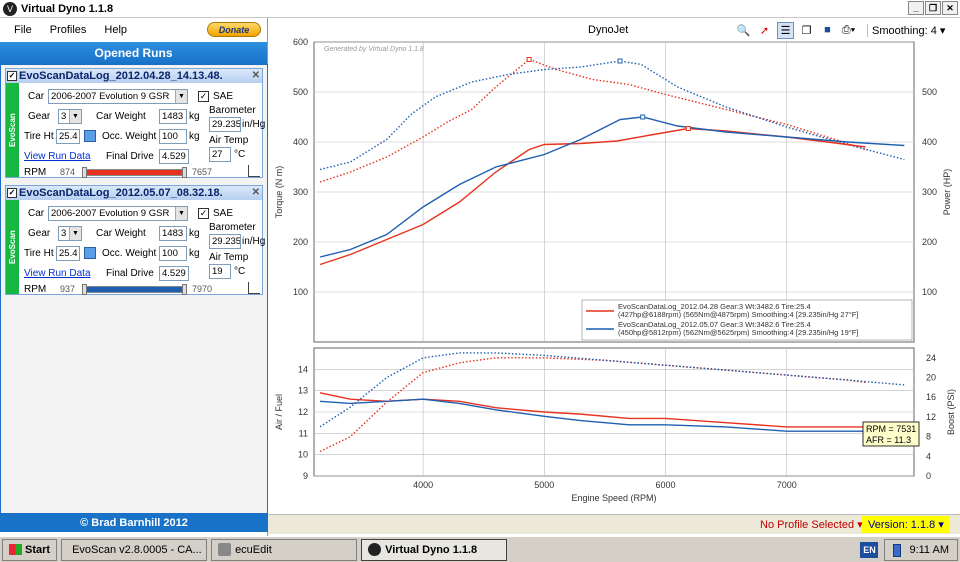 This screenshot has height=562, width=960. Describe the element at coordinates (223, 96) in the screenshot. I see `sae-label: SAE` at that location.